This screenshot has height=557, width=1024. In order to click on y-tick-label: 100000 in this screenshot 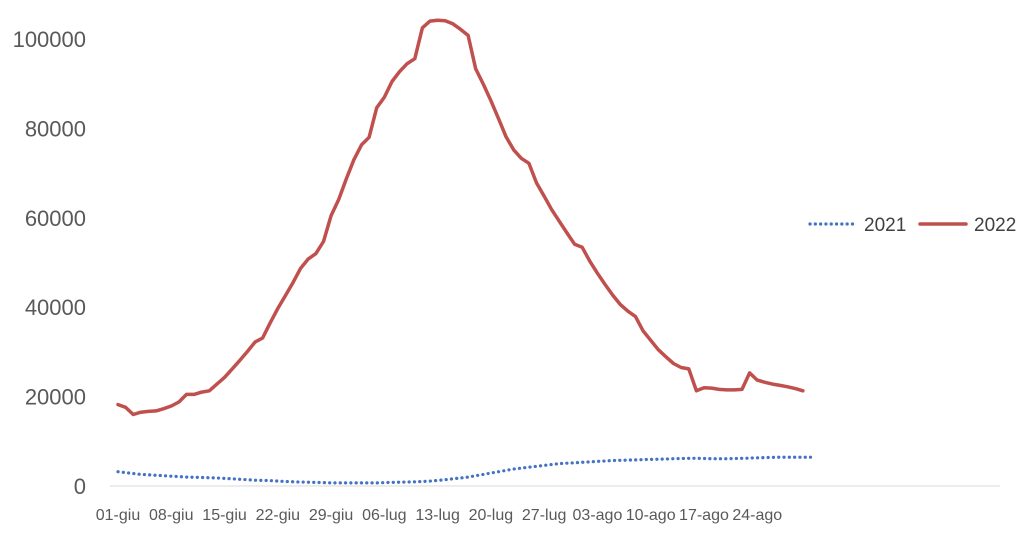, I will do `click(49, 39)`.